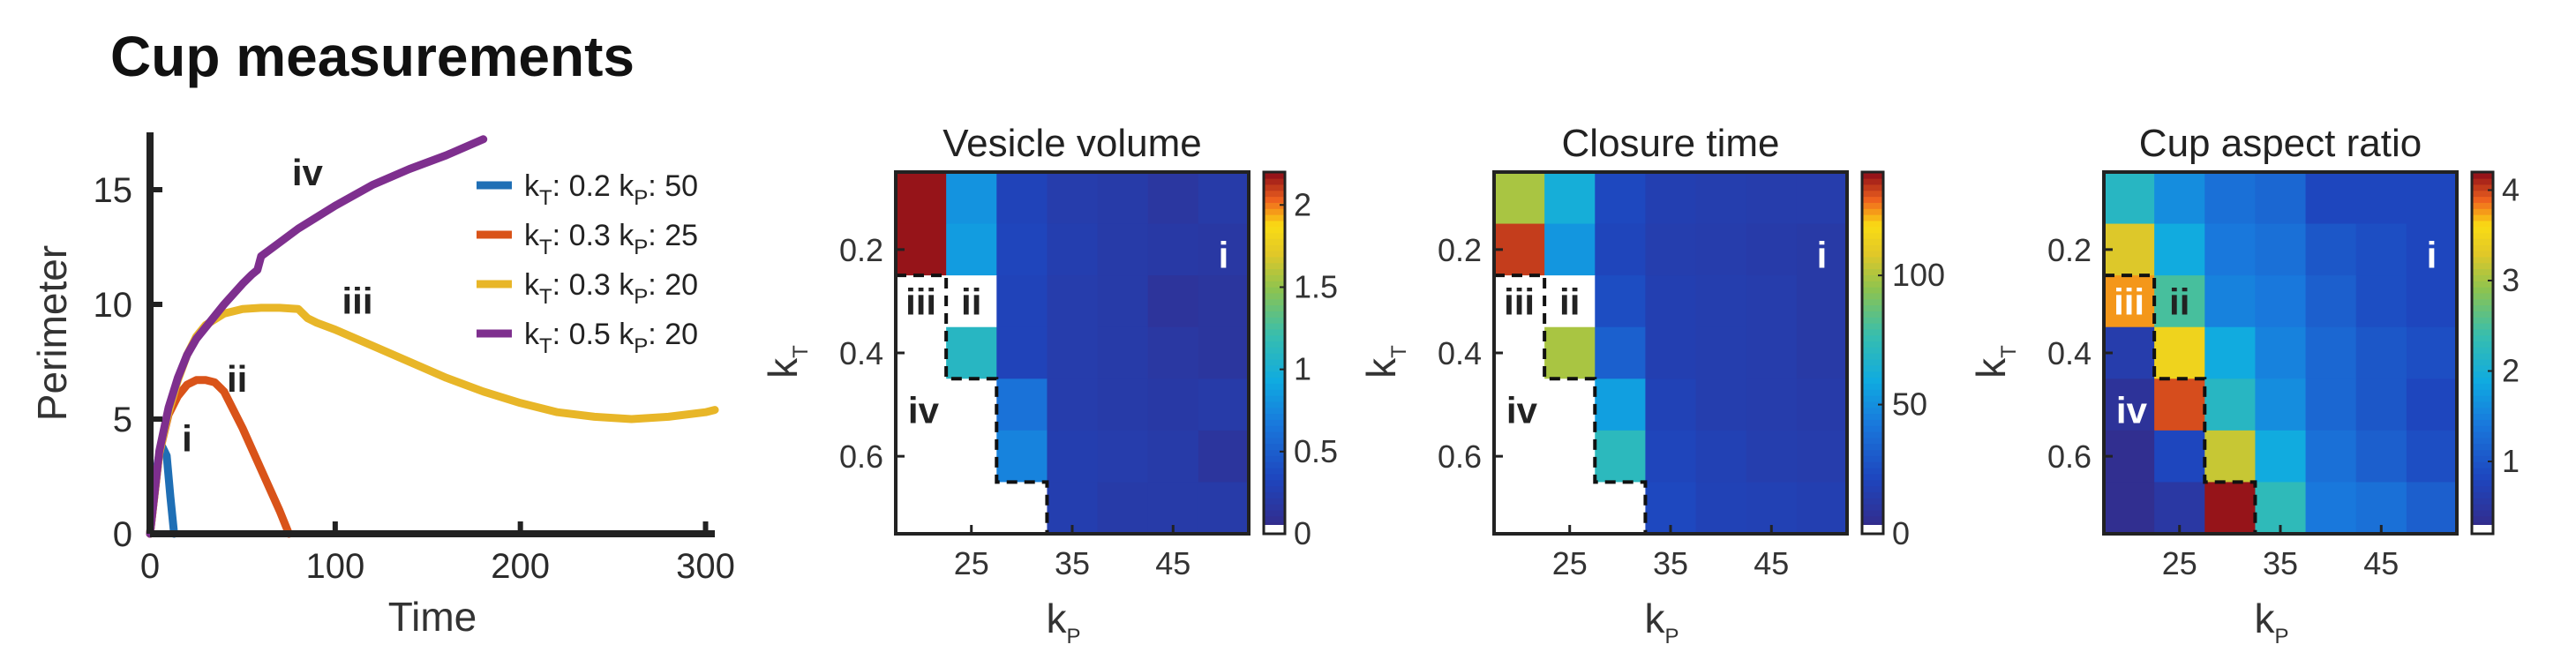 The image size is (2576, 652). What do you see at coordinates (237, 379) in the screenshot?
I see `curve-annotation: ii` at bounding box center [237, 379].